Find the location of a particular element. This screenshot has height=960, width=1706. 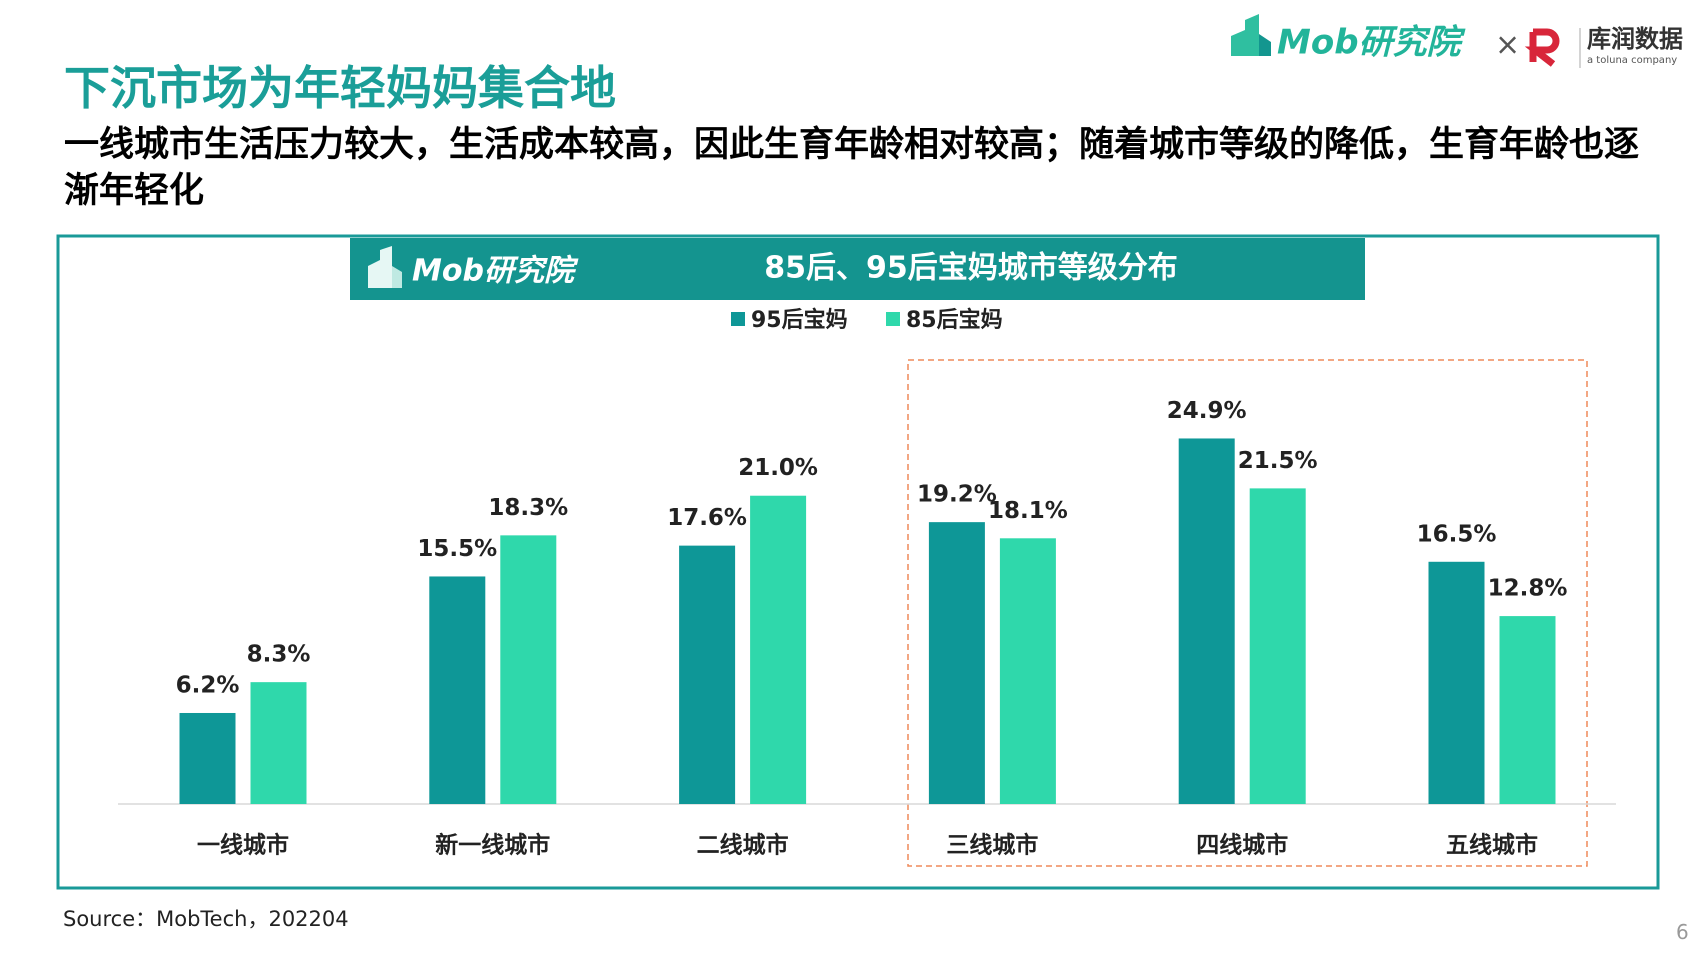

chart-banner is located at coordinates (857, 269).